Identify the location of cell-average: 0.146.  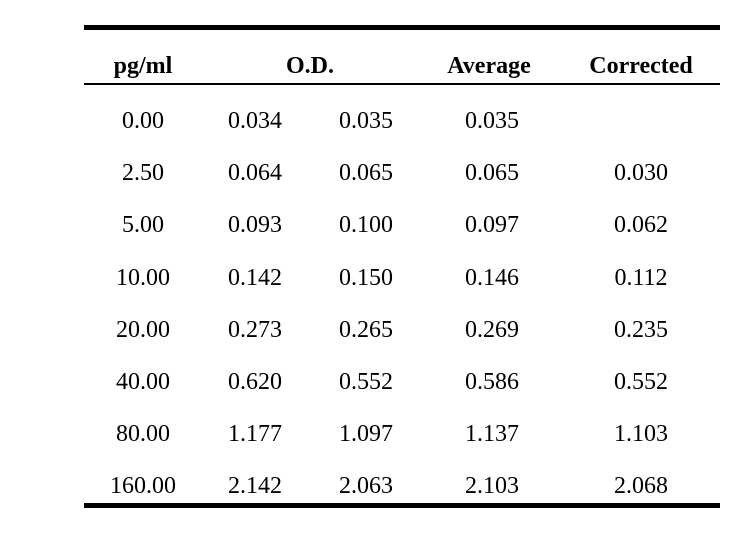
(492, 277).